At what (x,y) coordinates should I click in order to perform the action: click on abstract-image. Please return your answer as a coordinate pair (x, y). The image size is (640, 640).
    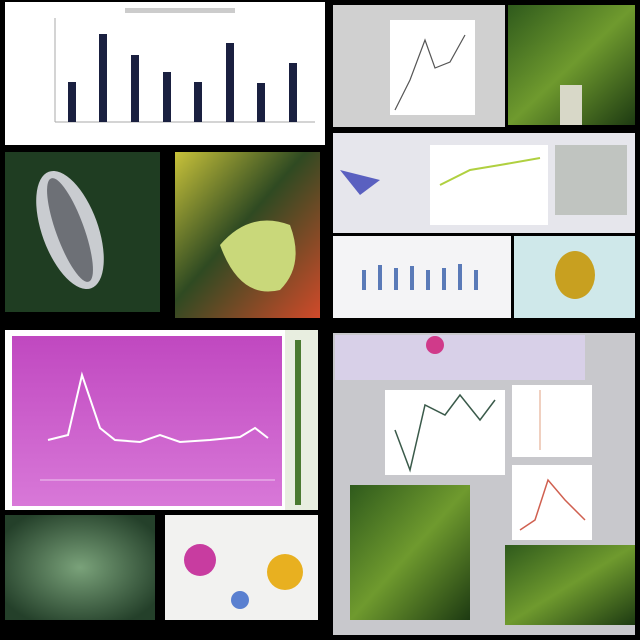
    Looking at the image, I should click on (247, 235).